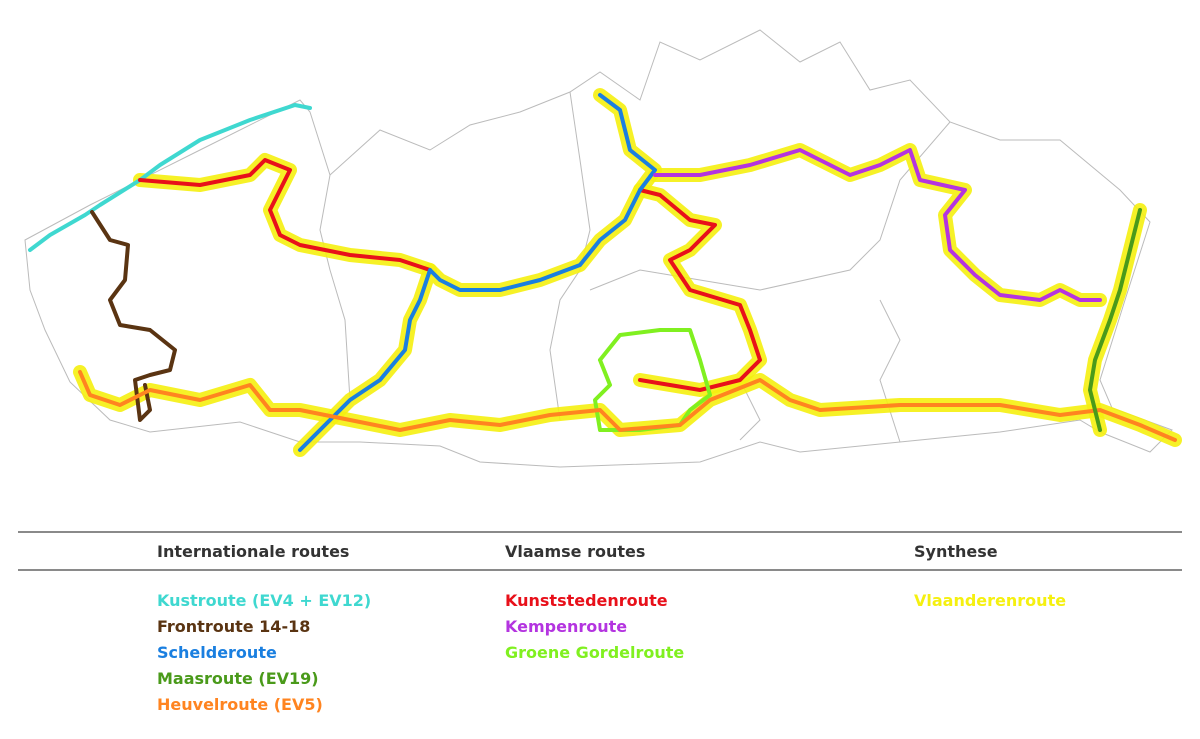 This screenshot has width=1200, height=739. Describe the element at coordinates (575, 551) in the screenshot. I see `legend-group-title: Vlaamse routes` at that location.